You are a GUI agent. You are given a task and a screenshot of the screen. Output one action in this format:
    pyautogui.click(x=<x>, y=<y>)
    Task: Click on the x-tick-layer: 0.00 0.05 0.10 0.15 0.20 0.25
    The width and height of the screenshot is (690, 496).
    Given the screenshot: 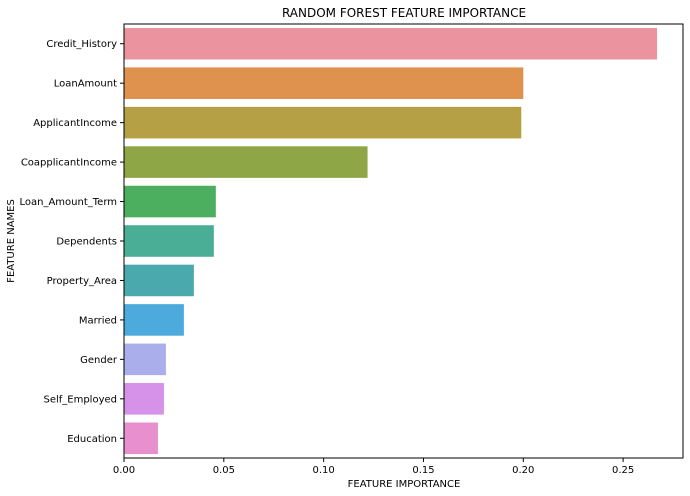 What is the action you would take?
    pyautogui.click(x=373, y=467)
    